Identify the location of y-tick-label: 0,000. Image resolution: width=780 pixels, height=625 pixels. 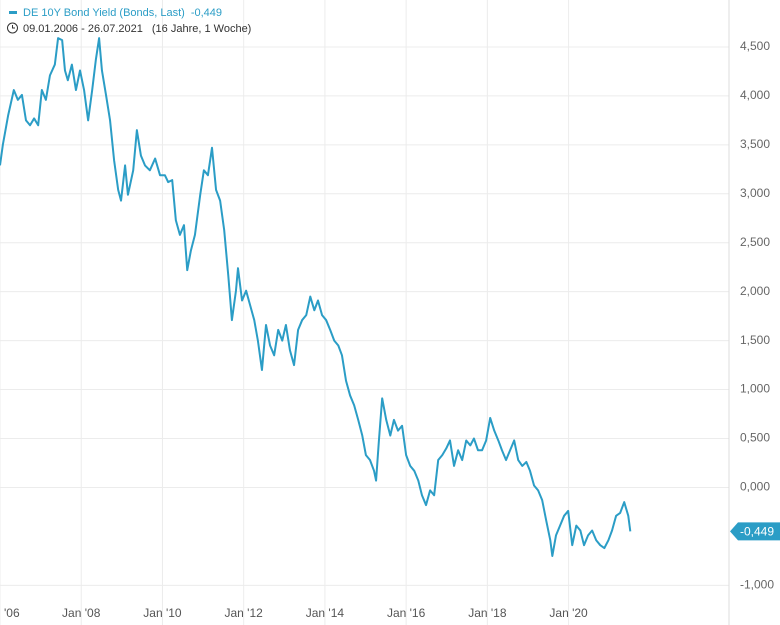
(755, 487).